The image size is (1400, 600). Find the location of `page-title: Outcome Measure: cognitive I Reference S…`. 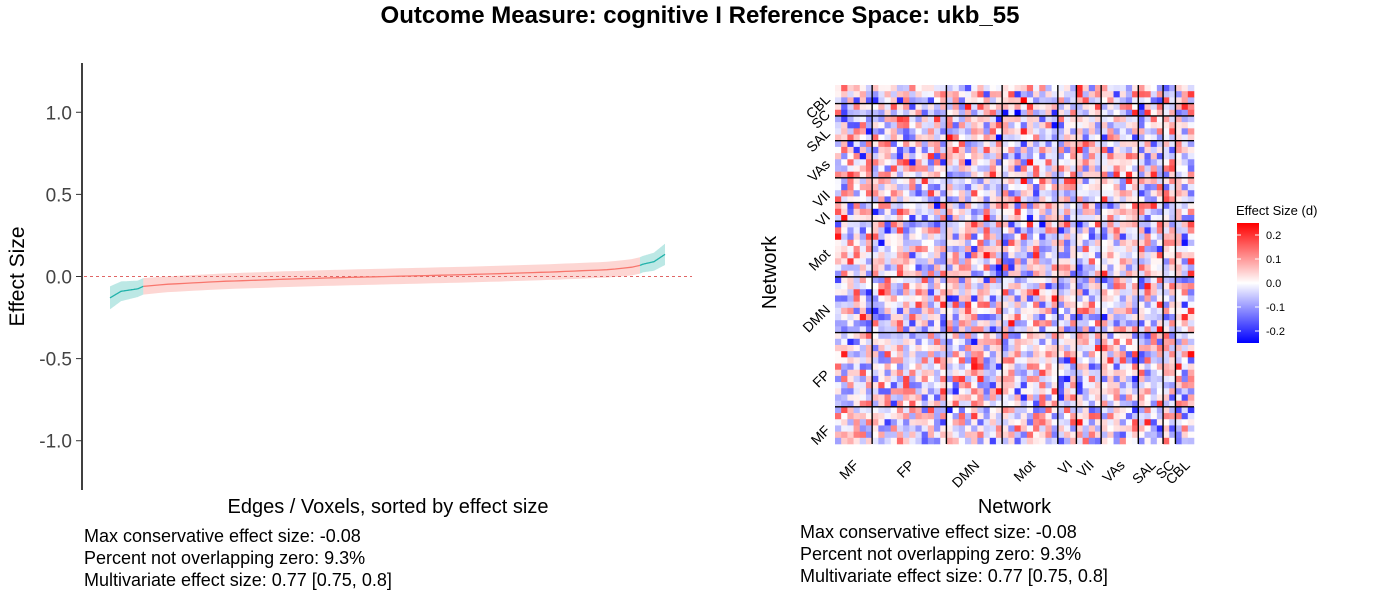

page-title: Outcome Measure: cognitive I Reference S… is located at coordinates (700, 15).